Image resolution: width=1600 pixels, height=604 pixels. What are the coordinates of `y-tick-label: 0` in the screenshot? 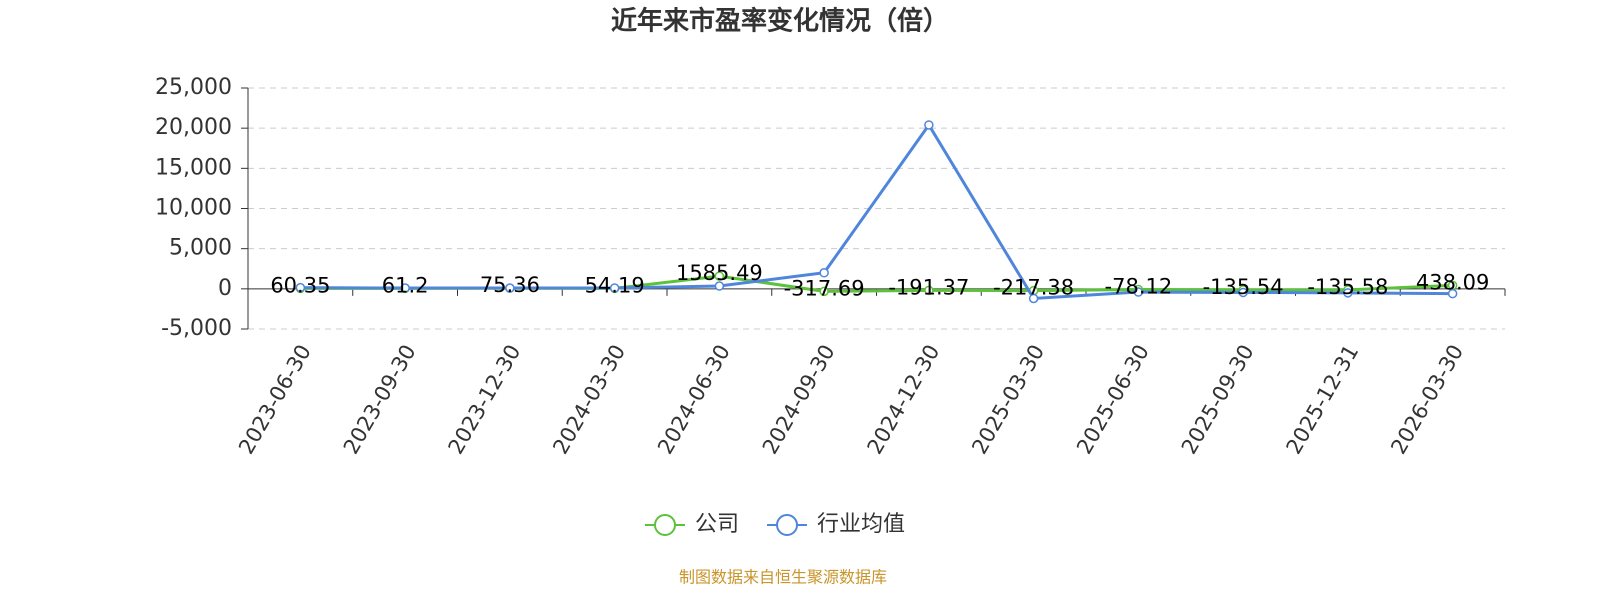 It's located at (225, 288).